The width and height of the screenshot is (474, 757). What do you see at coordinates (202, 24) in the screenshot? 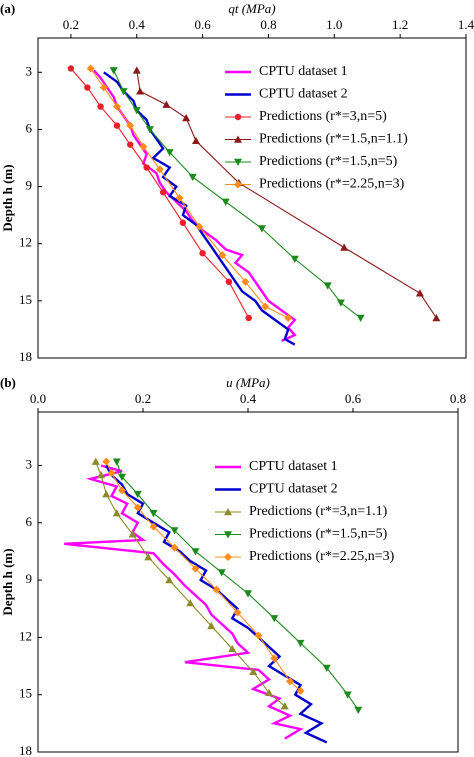
I see `x-tick-label: 0.6` at bounding box center [202, 24].